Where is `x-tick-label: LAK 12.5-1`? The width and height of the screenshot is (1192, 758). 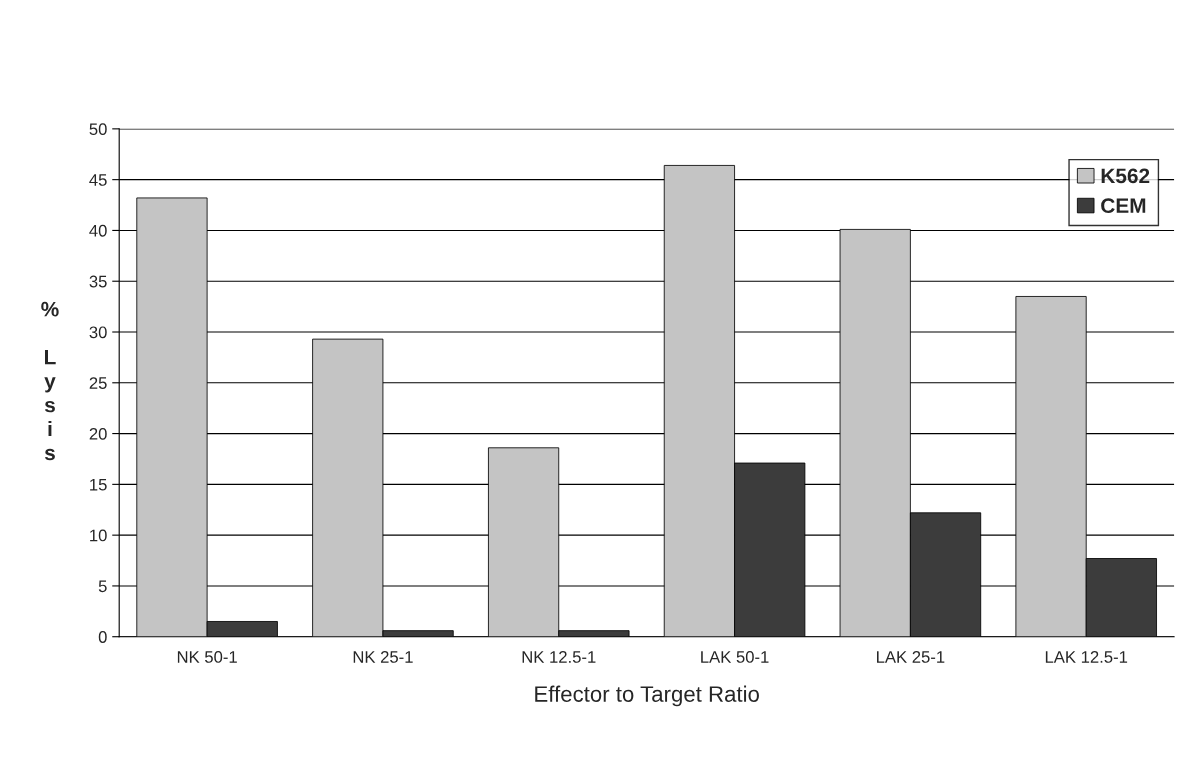 x-tick-label: LAK 12.5-1 is located at coordinates (1086, 657).